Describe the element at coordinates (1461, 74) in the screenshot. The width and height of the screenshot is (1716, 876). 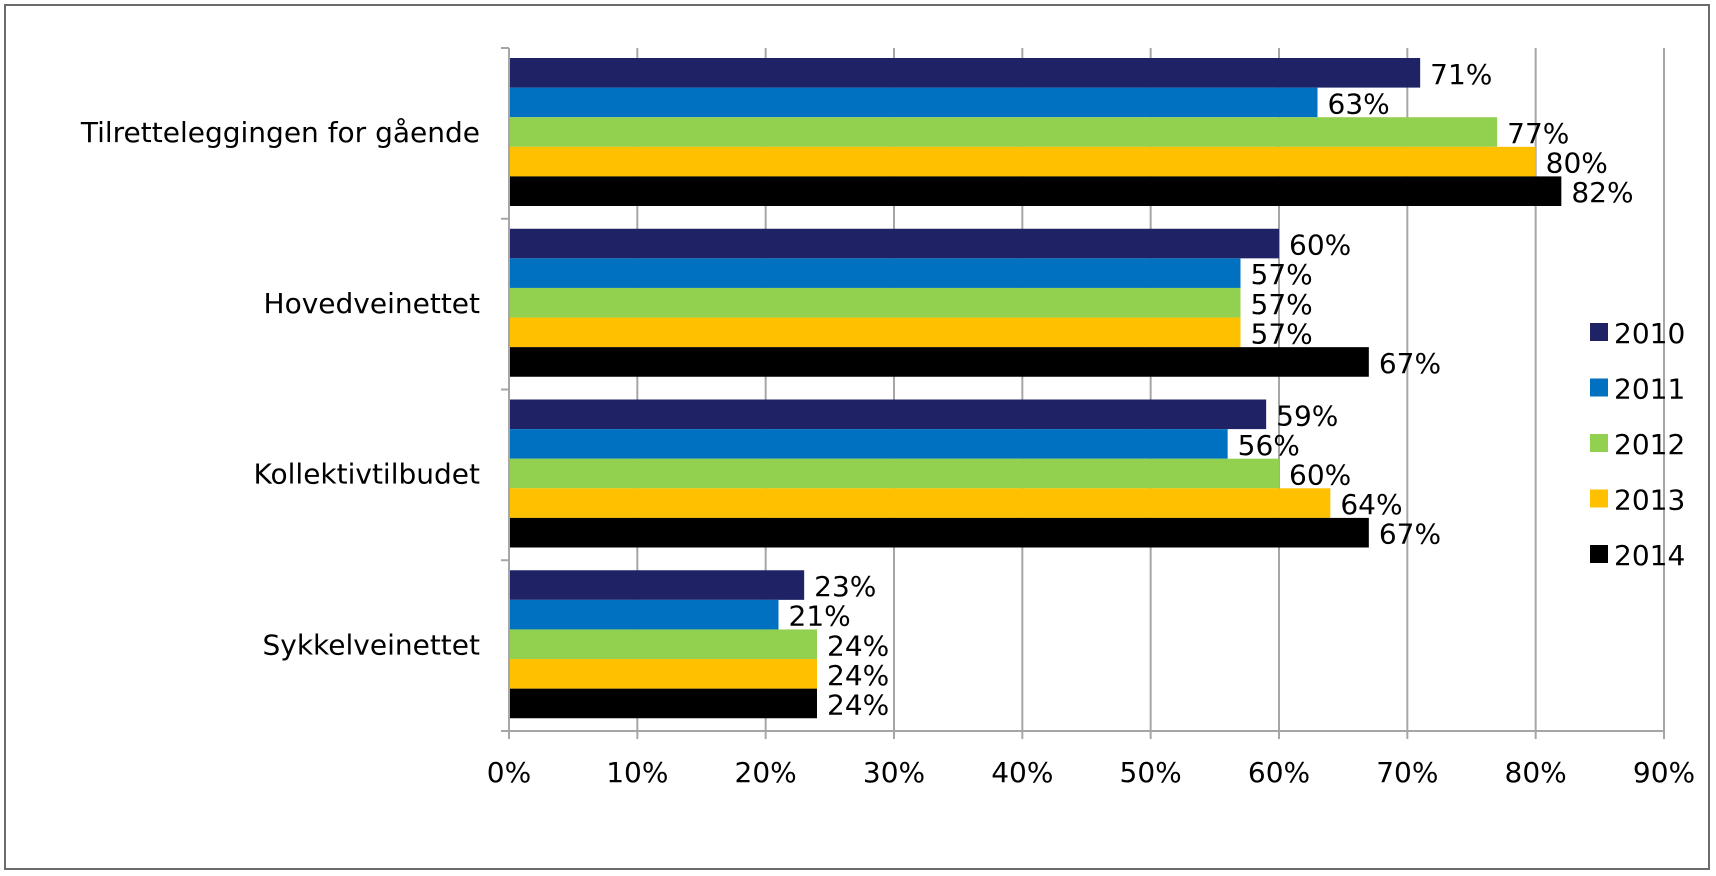
I see `data-label: 71%` at that location.